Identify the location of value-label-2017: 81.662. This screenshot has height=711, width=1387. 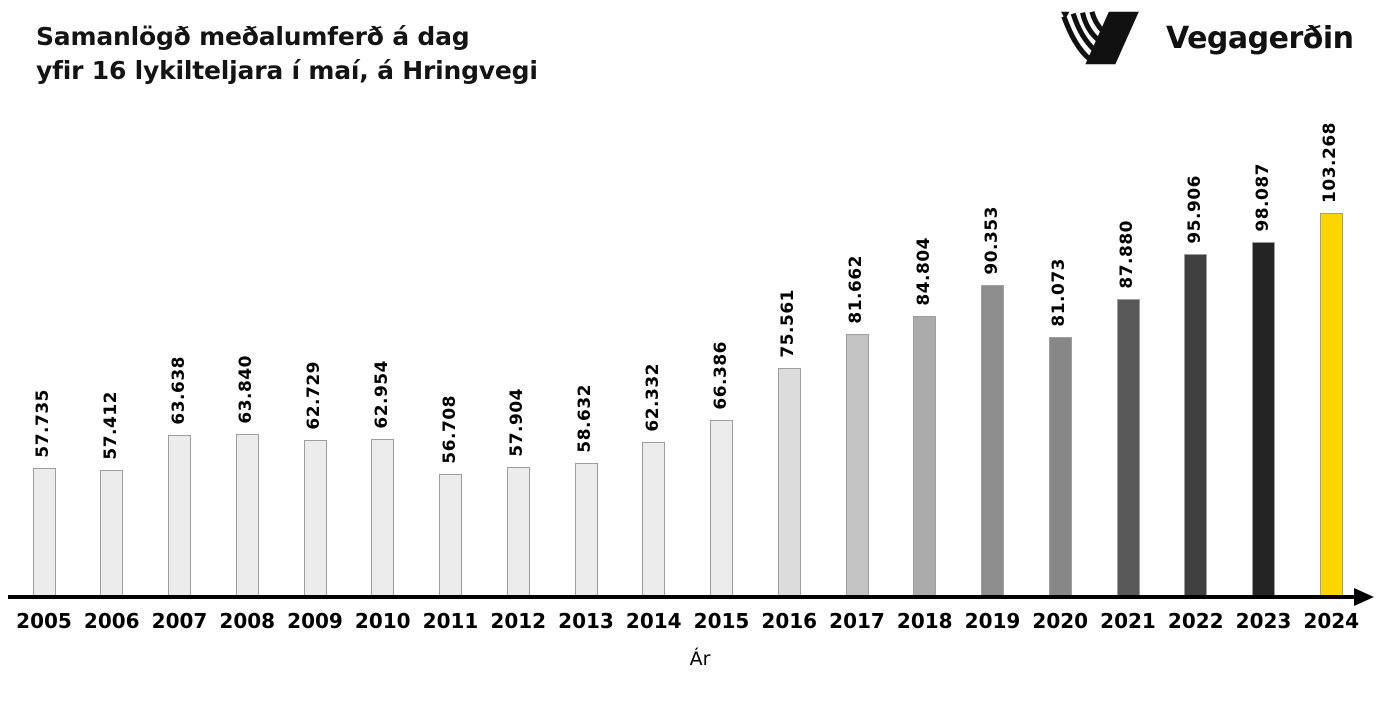
(856, 289).